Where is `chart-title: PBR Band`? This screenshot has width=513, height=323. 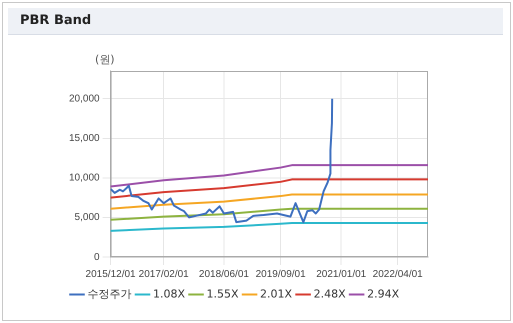
chart-title: PBR Band is located at coordinates (56, 20).